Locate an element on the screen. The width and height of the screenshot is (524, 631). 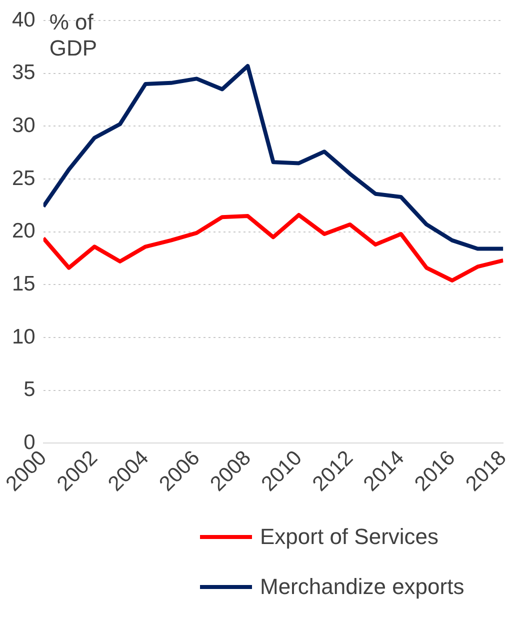
y-tick-label: 10 is located at coordinates (24, 336).